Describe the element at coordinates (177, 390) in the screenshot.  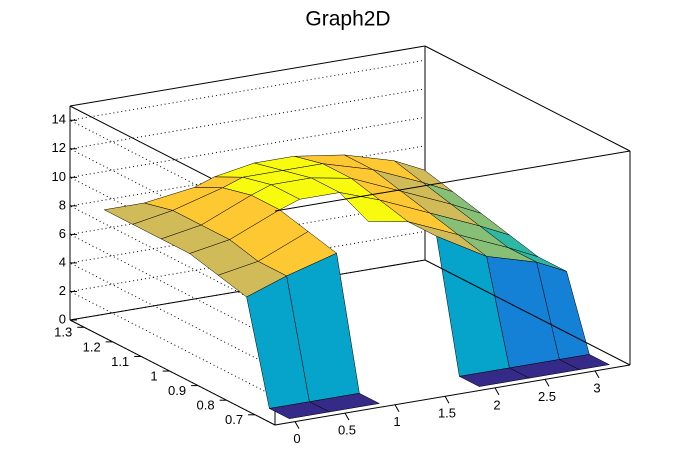
I see `y-tick-label: 0.9` at that location.